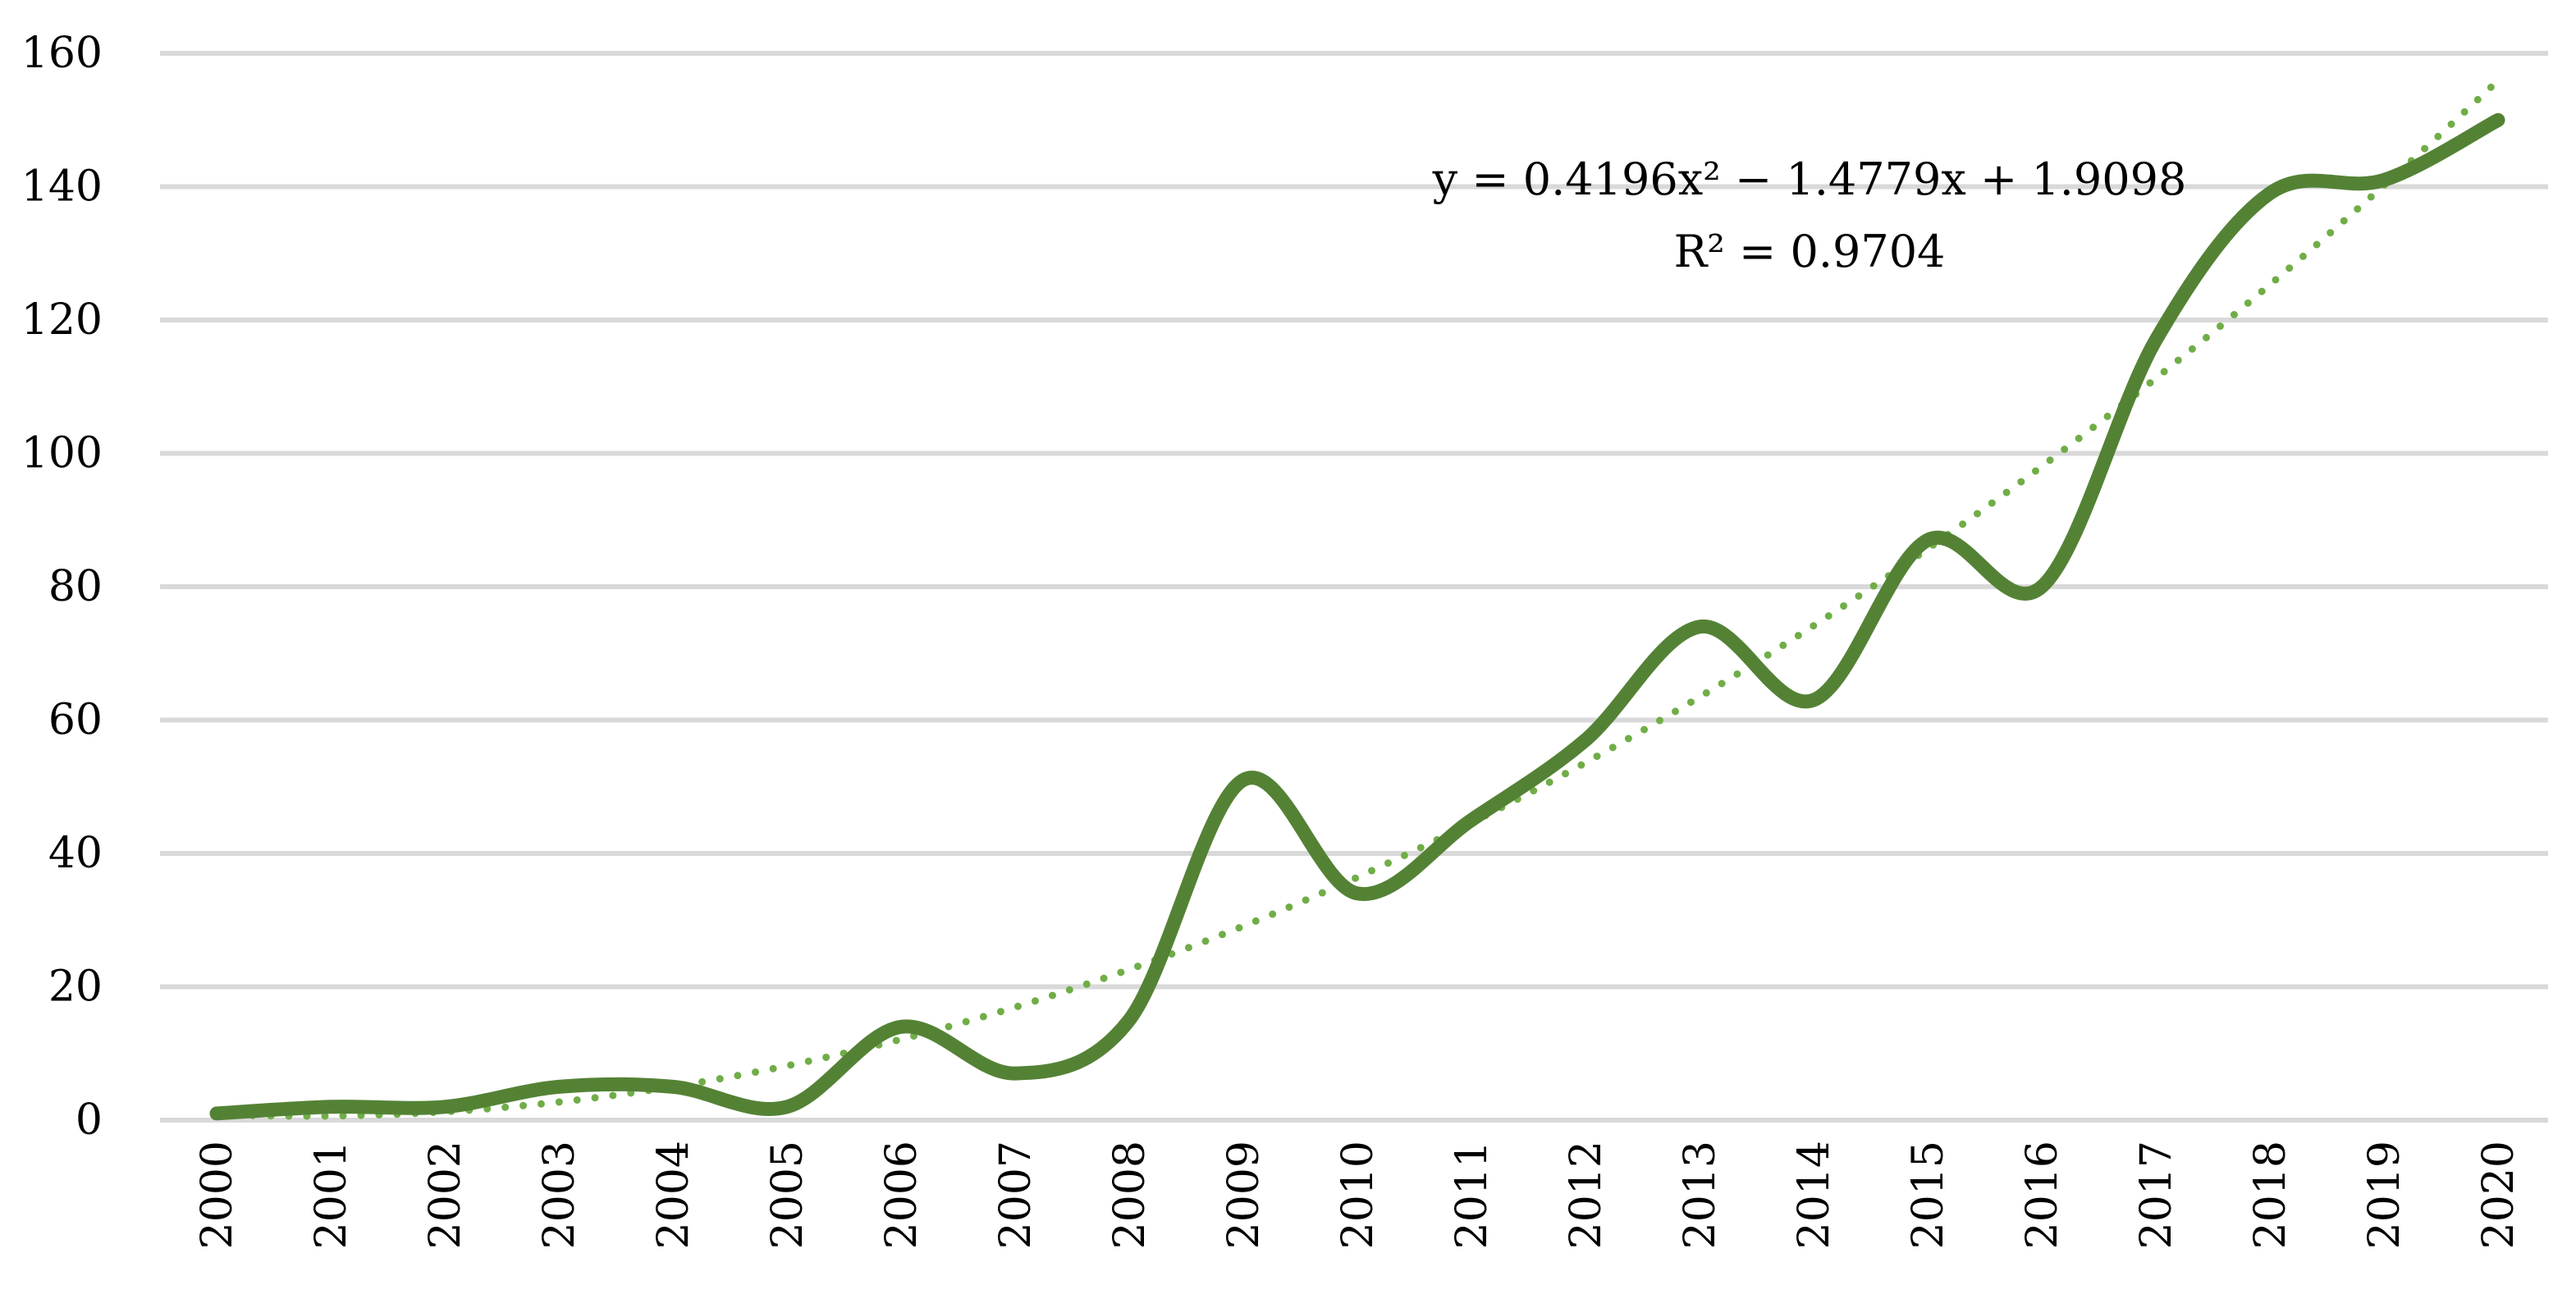  Describe the element at coordinates (331, 1195) in the screenshot. I see `x-tick-label: 2001` at that location.